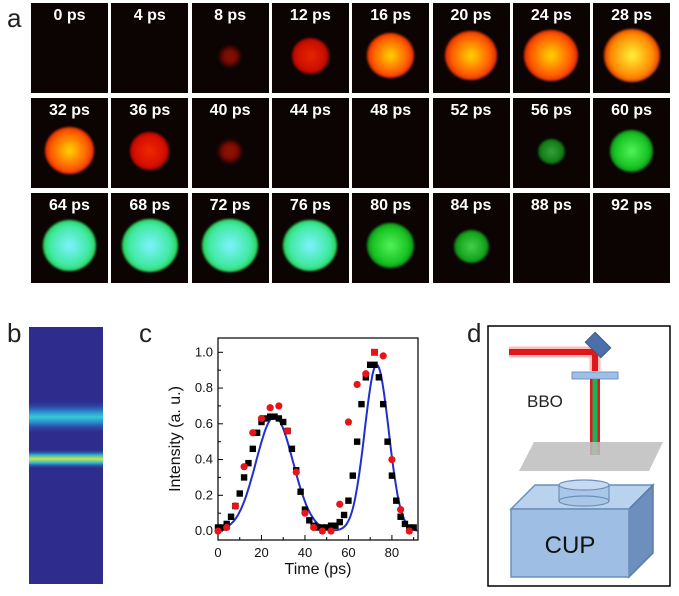  What do you see at coordinates (471, 15) in the screenshot?
I see `frame-time-label: 20 ps` at bounding box center [471, 15].